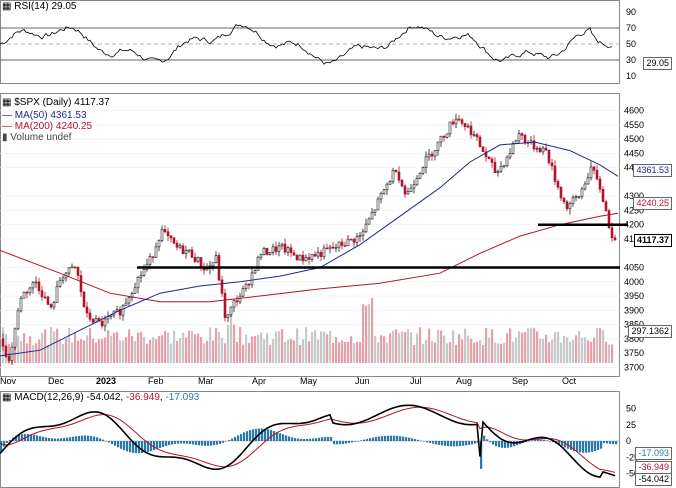 This screenshot has height=488, width=676. I want to click on symbol-label: $SPX (Daily), so click(43, 102).